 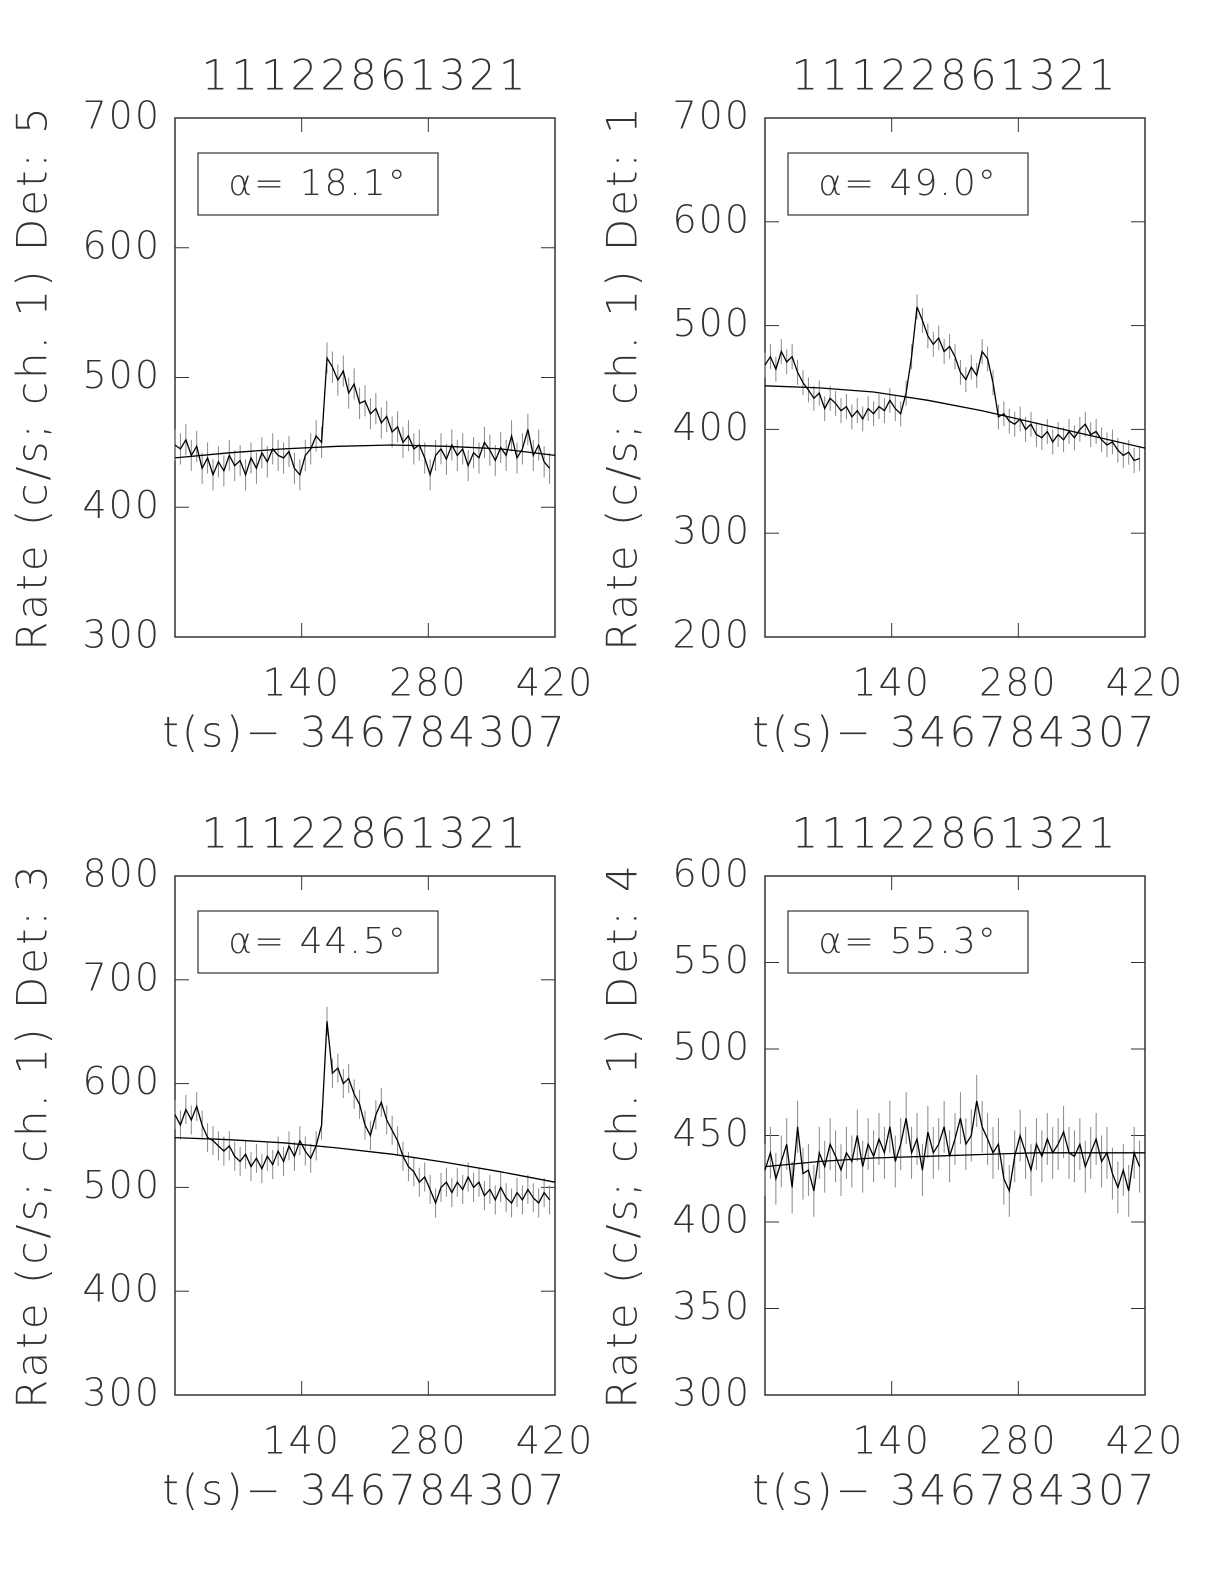 I want to click on y-tick-label: 800, so click(x=121, y=874).